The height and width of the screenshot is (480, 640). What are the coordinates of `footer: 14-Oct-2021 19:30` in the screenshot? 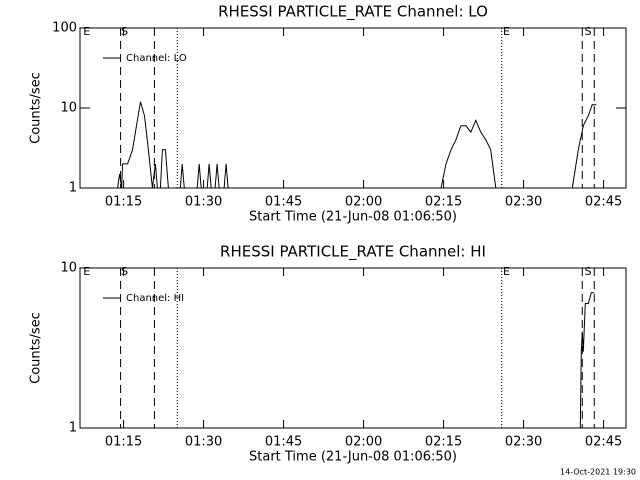 It's located at (598, 472).